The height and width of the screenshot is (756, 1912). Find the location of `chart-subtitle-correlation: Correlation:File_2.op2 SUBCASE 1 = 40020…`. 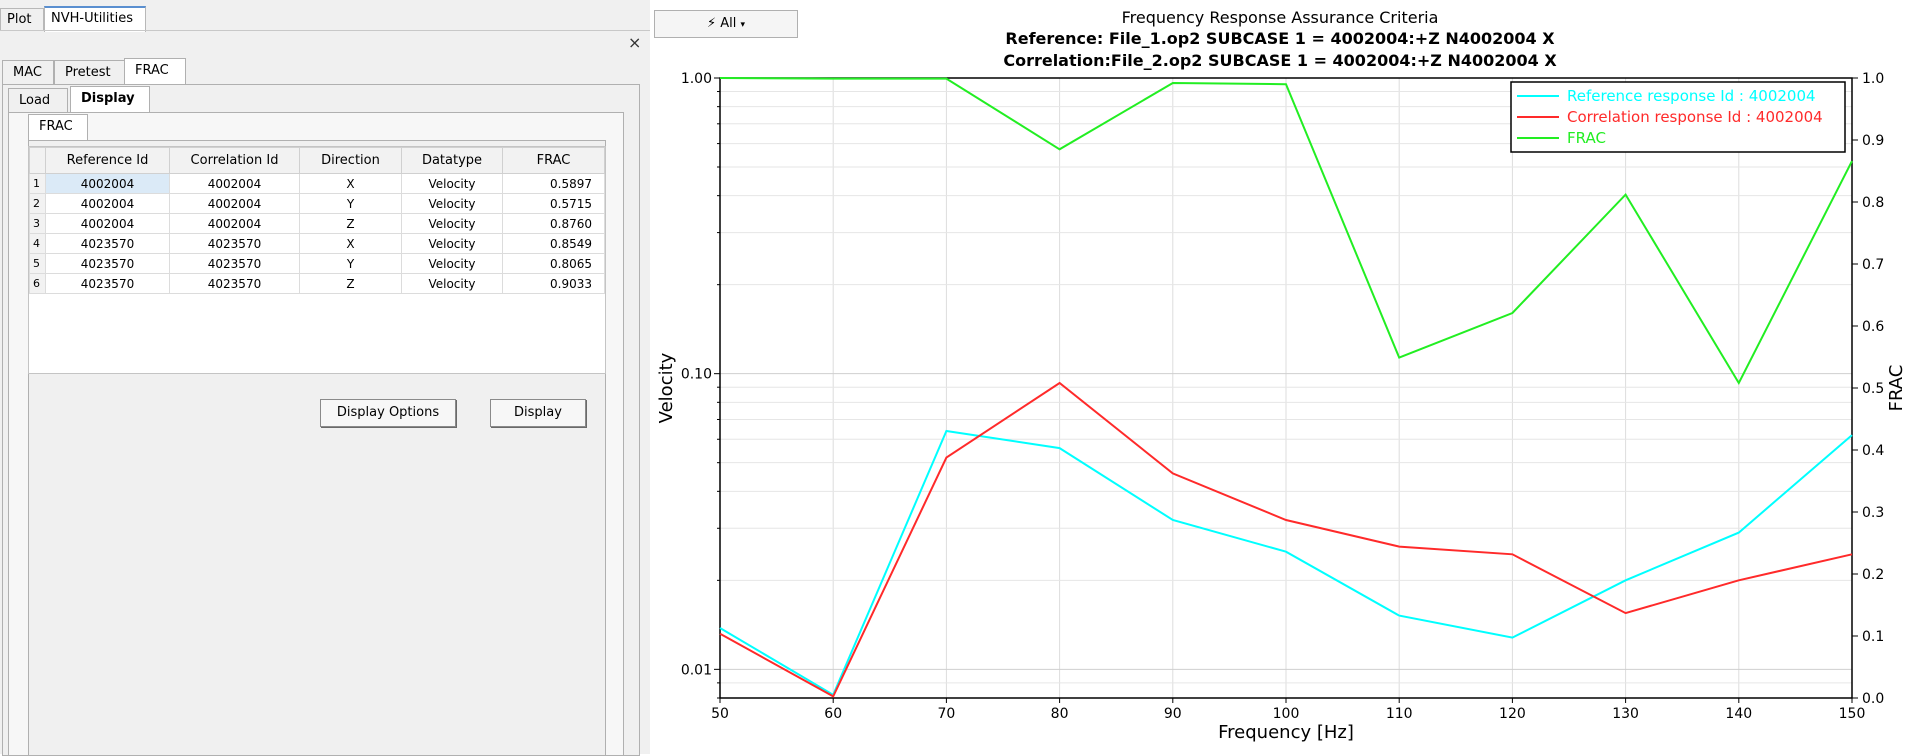

chart-subtitle-correlation: Correlation:File_2.op2 SUBCASE 1 = 40020… is located at coordinates (1280, 60).